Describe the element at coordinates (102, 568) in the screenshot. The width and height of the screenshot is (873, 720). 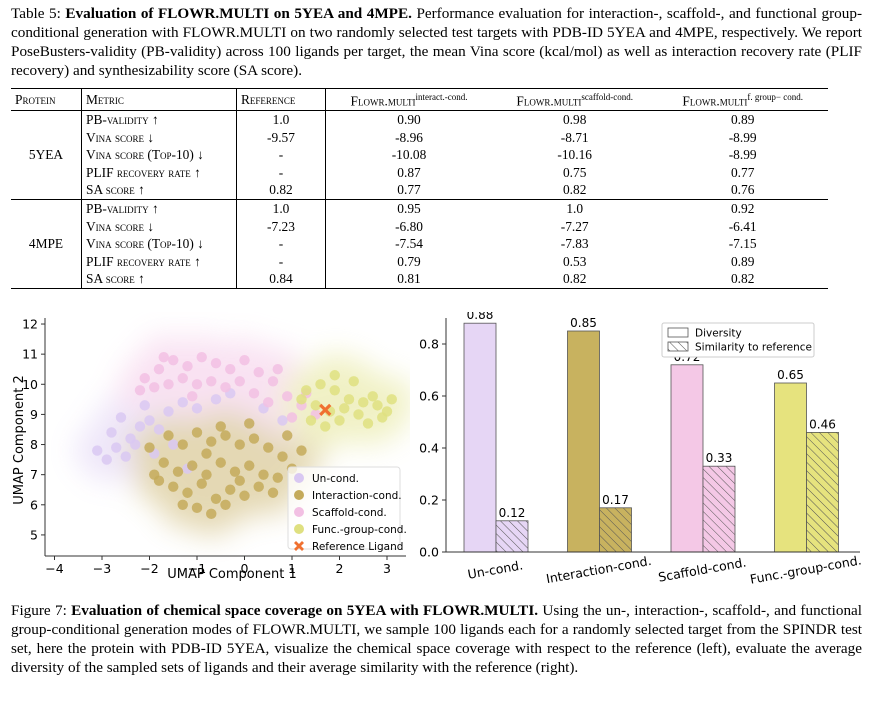
I see `x-tick-label: −3` at that location.